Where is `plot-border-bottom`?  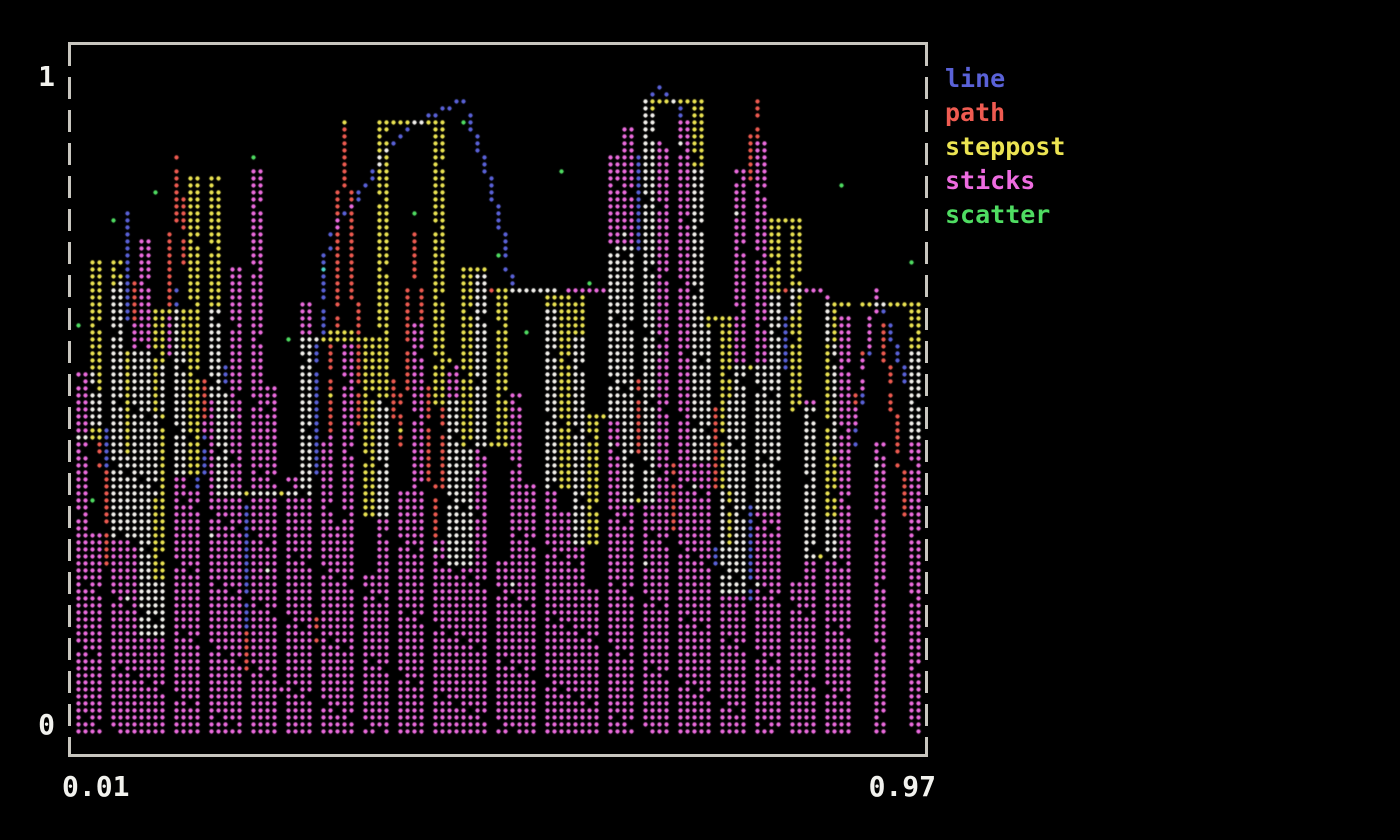 plot-border-bottom is located at coordinates (498, 755).